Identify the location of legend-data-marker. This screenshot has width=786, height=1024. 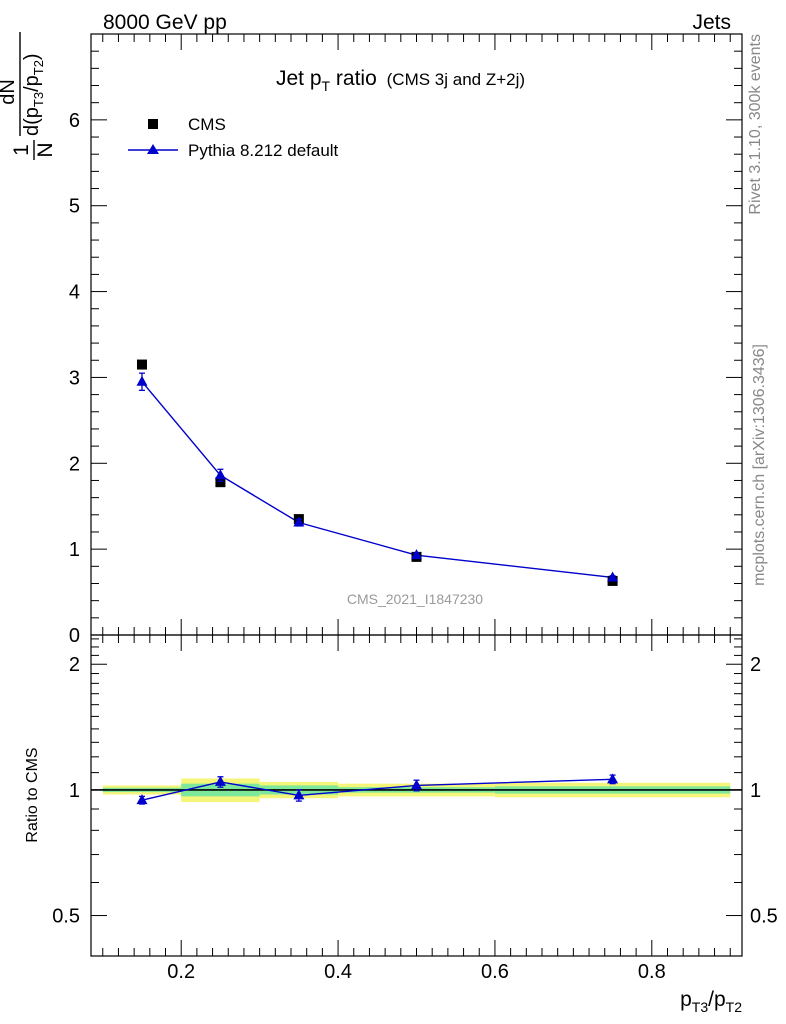
(153, 124).